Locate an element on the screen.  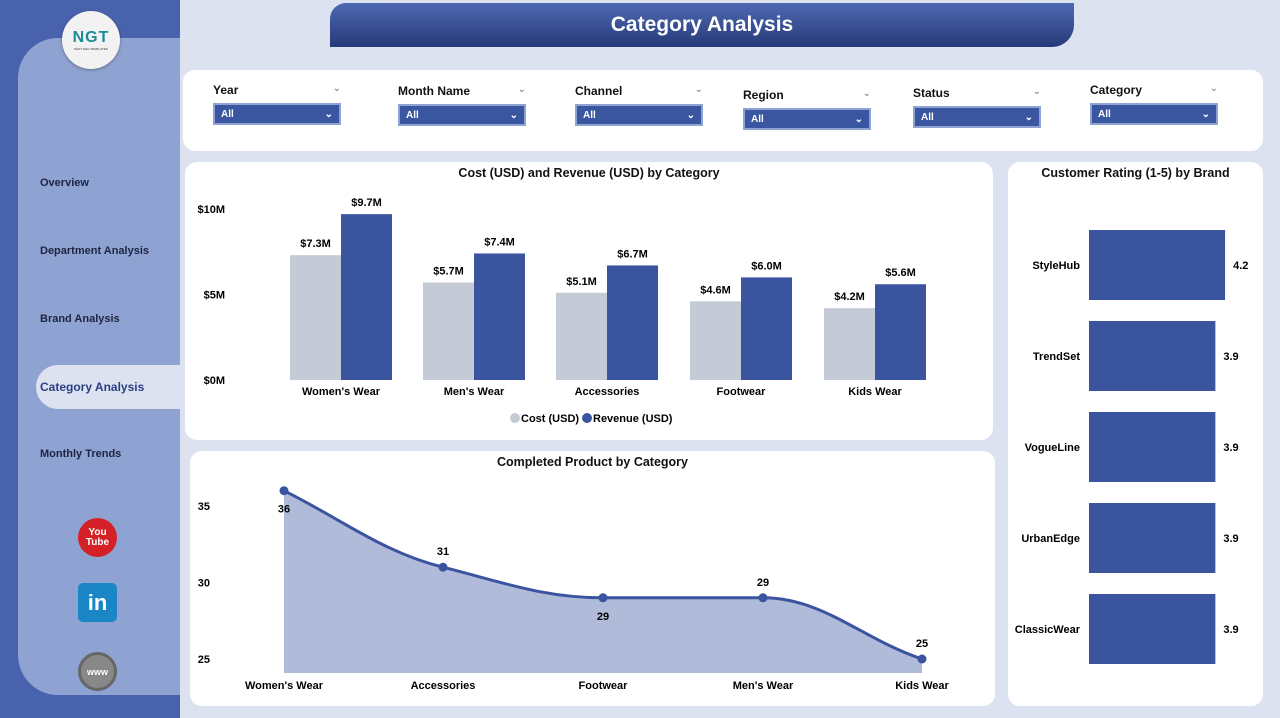
data-label: $9.7M is located at coordinates (366, 203).